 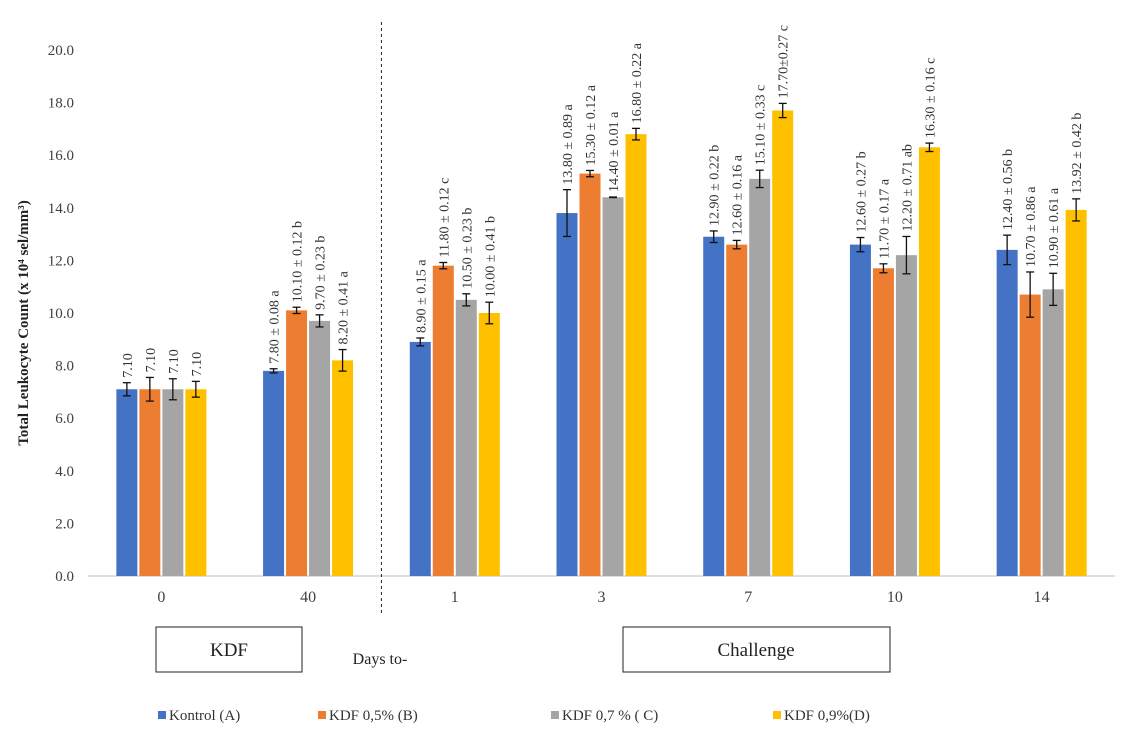 What do you see at coordinates (761, 125) in the screenshot?
I see `bar-value-label: 15.10 ± 0.33 c` at bounding box center [761, 125].